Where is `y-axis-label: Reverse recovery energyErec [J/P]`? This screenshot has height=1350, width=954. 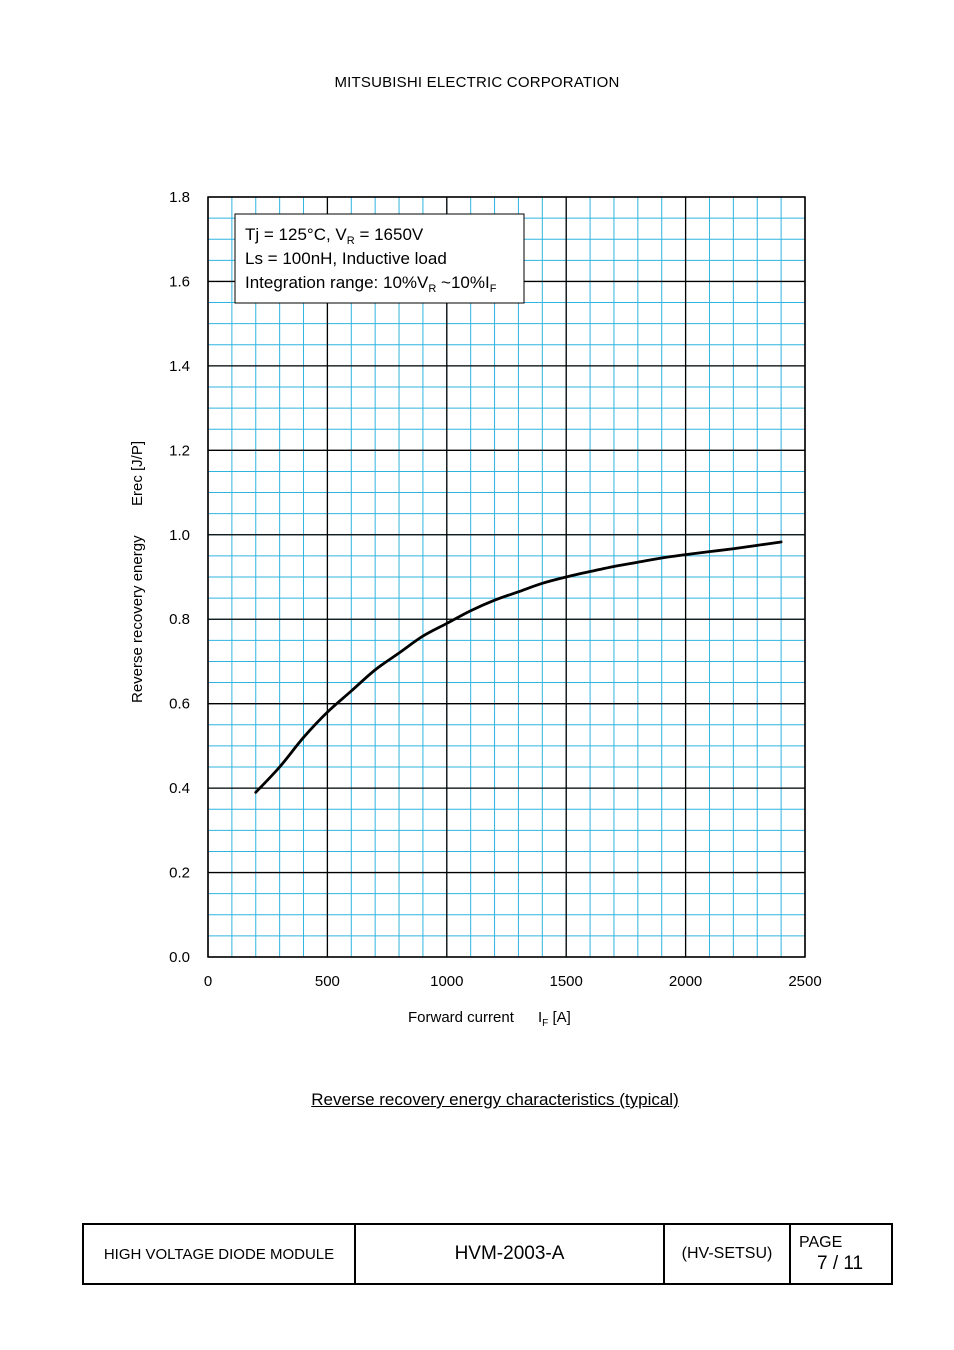
y-axis-label: Reverse recovery energyErec [J/P] is located at coordinates (137, 572).